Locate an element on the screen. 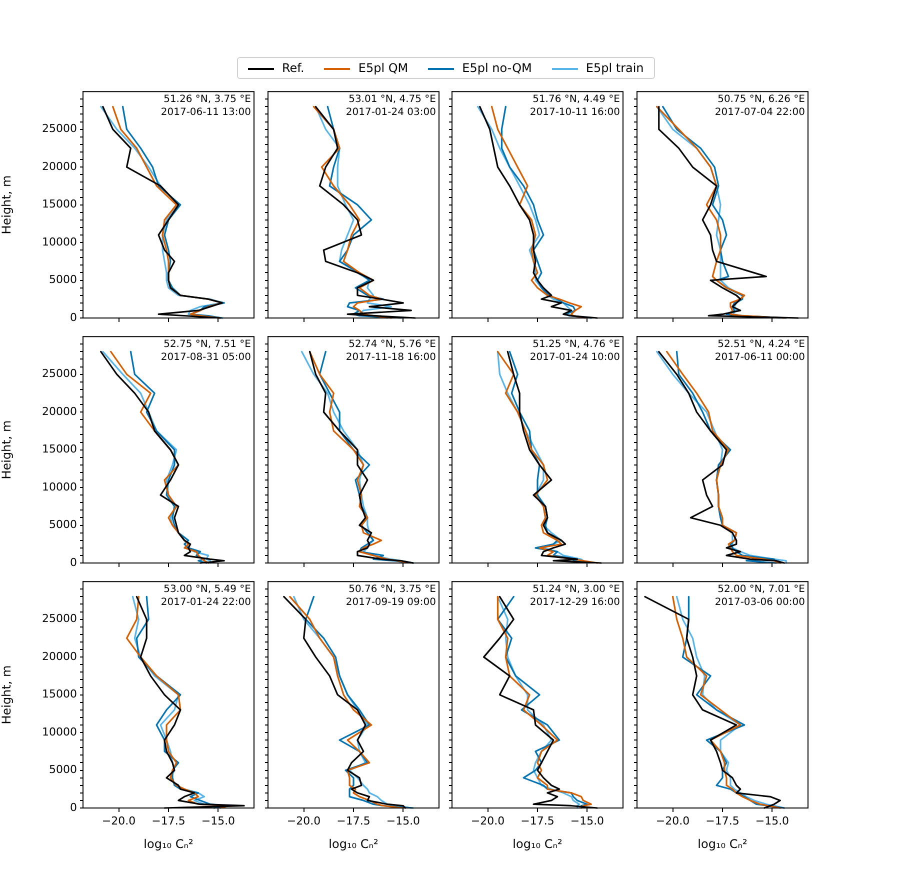  legend-label: Ref. is located at coordinates (292, 68).